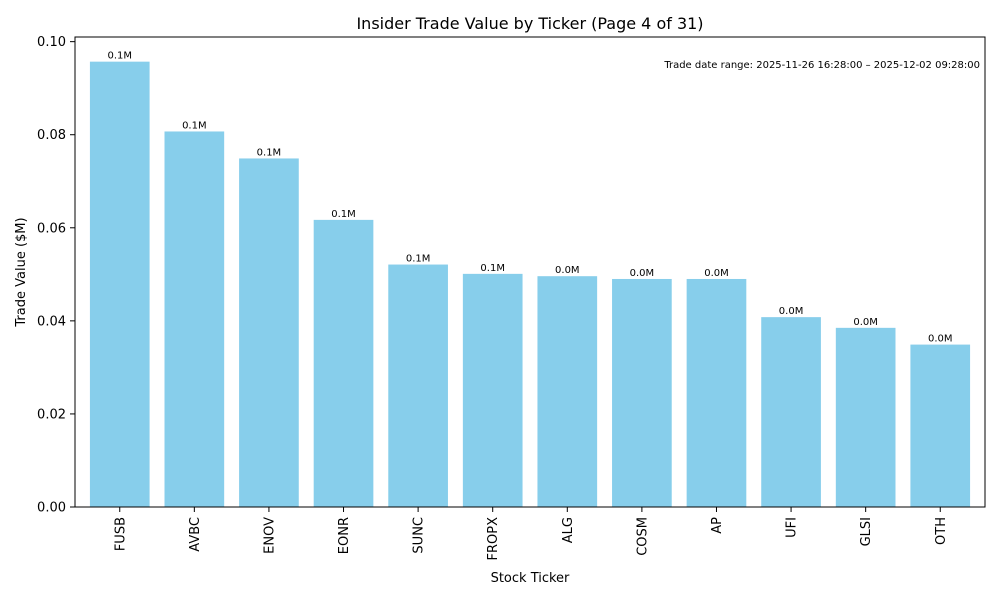 This screenshot has width=1000, height=604. I want to click on x-tick-label-enov: ENOV, so click(269, 535).